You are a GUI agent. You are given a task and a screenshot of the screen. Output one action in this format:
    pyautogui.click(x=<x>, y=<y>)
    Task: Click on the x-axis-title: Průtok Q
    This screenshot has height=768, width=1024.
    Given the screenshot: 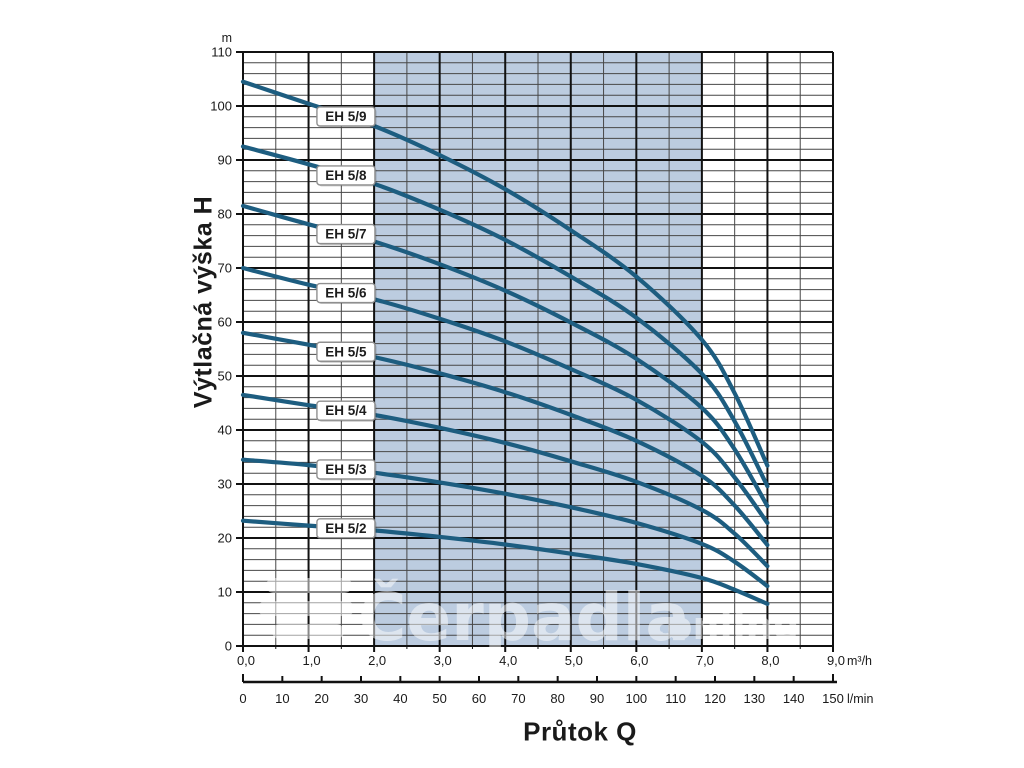 What is the action you would take?
    pyautogui.click(x=580, y=731)
    